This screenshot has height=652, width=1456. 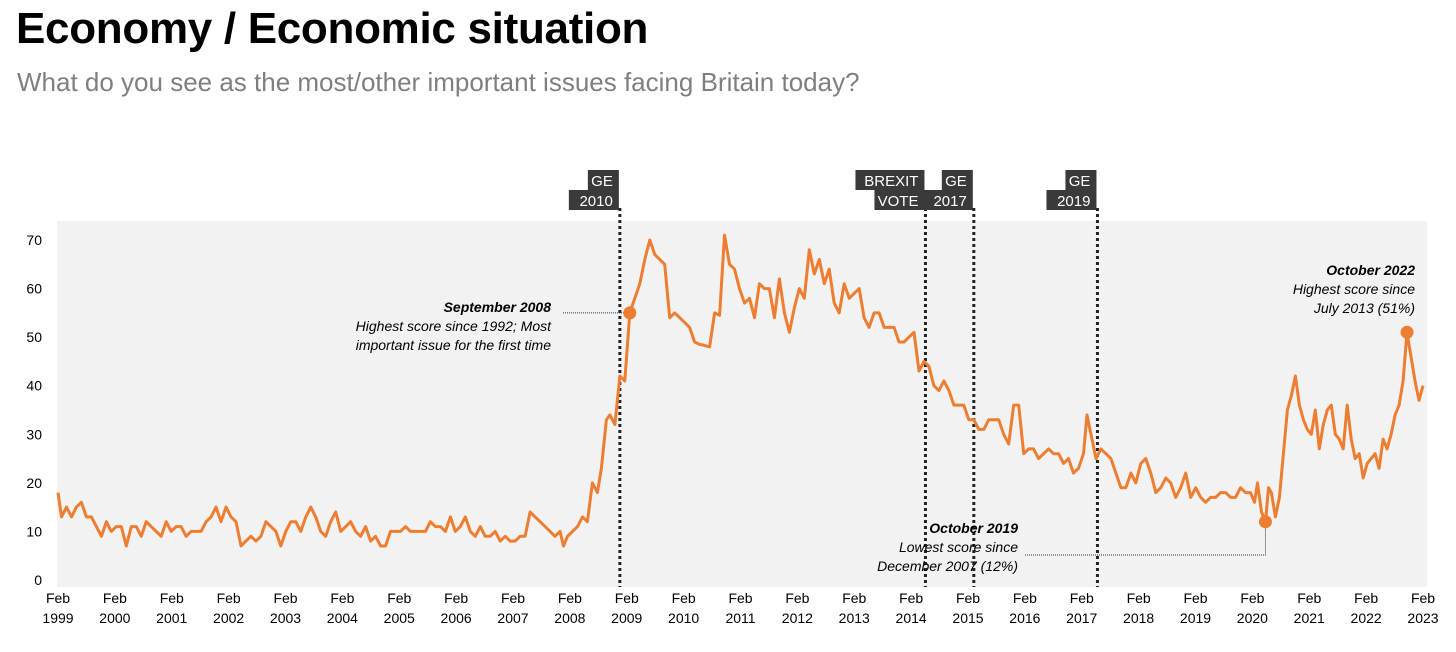 What do you see at coordinates (34, 289) in the screenshot?
I see `y-tick-label: 60` at bounding box center [34, 289].